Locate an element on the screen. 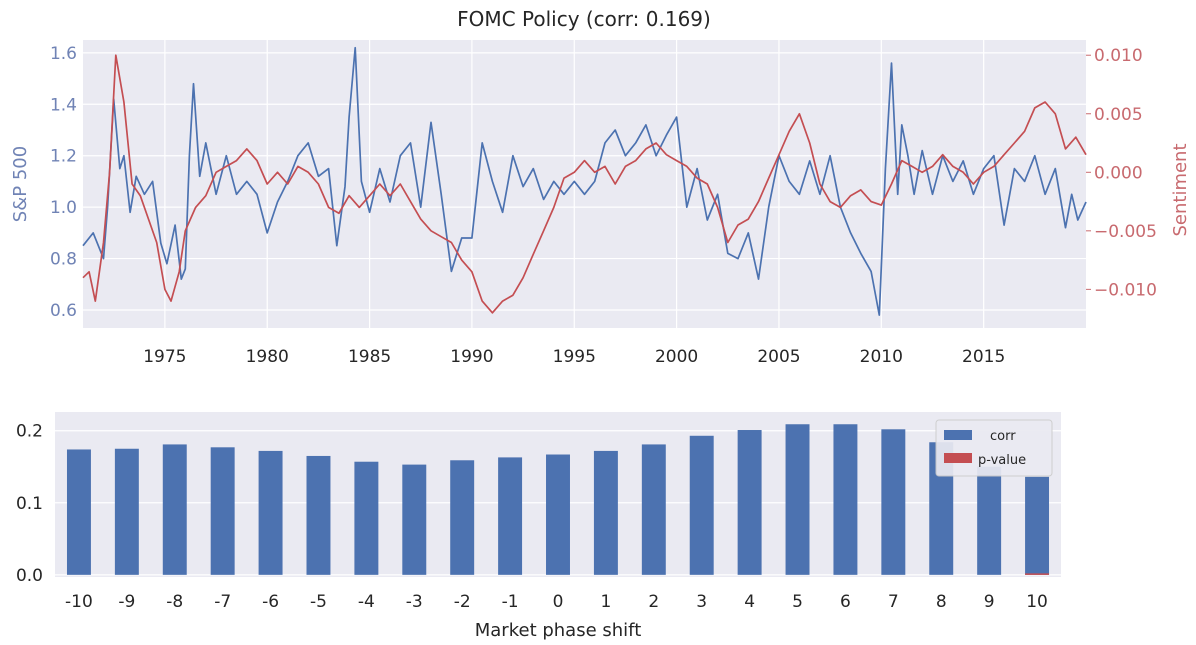 This screenshot has height=645, width=1196. top-y-tick-label: 0.6 is located at coordinates (63, 311).